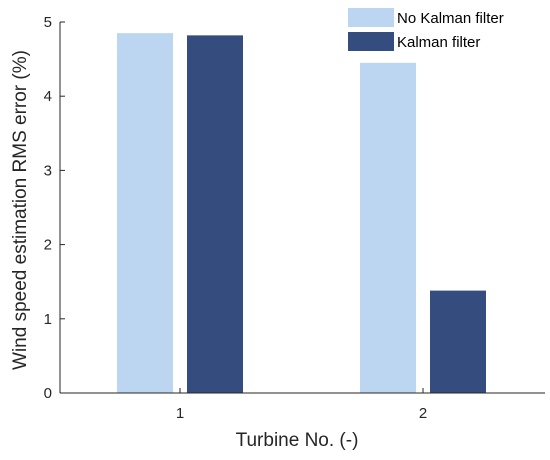 The image size is (550, 460). What do you see at coordinates (48, 170) in the screenshot?
I see `y-tick-label: 3` at bounding box center [48, 170].